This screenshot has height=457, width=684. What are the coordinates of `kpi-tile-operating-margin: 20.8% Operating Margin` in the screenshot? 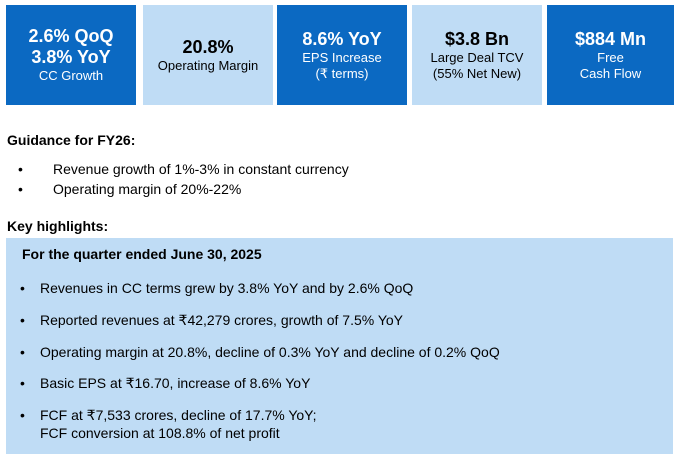 It's located at (208, 55).